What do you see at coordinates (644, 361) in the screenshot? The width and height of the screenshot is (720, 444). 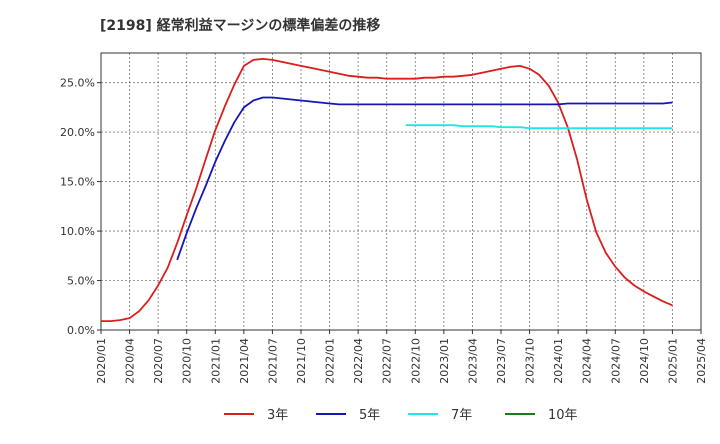 I see `x-tick-label: 2024/10` at bounding box center [644, 361].